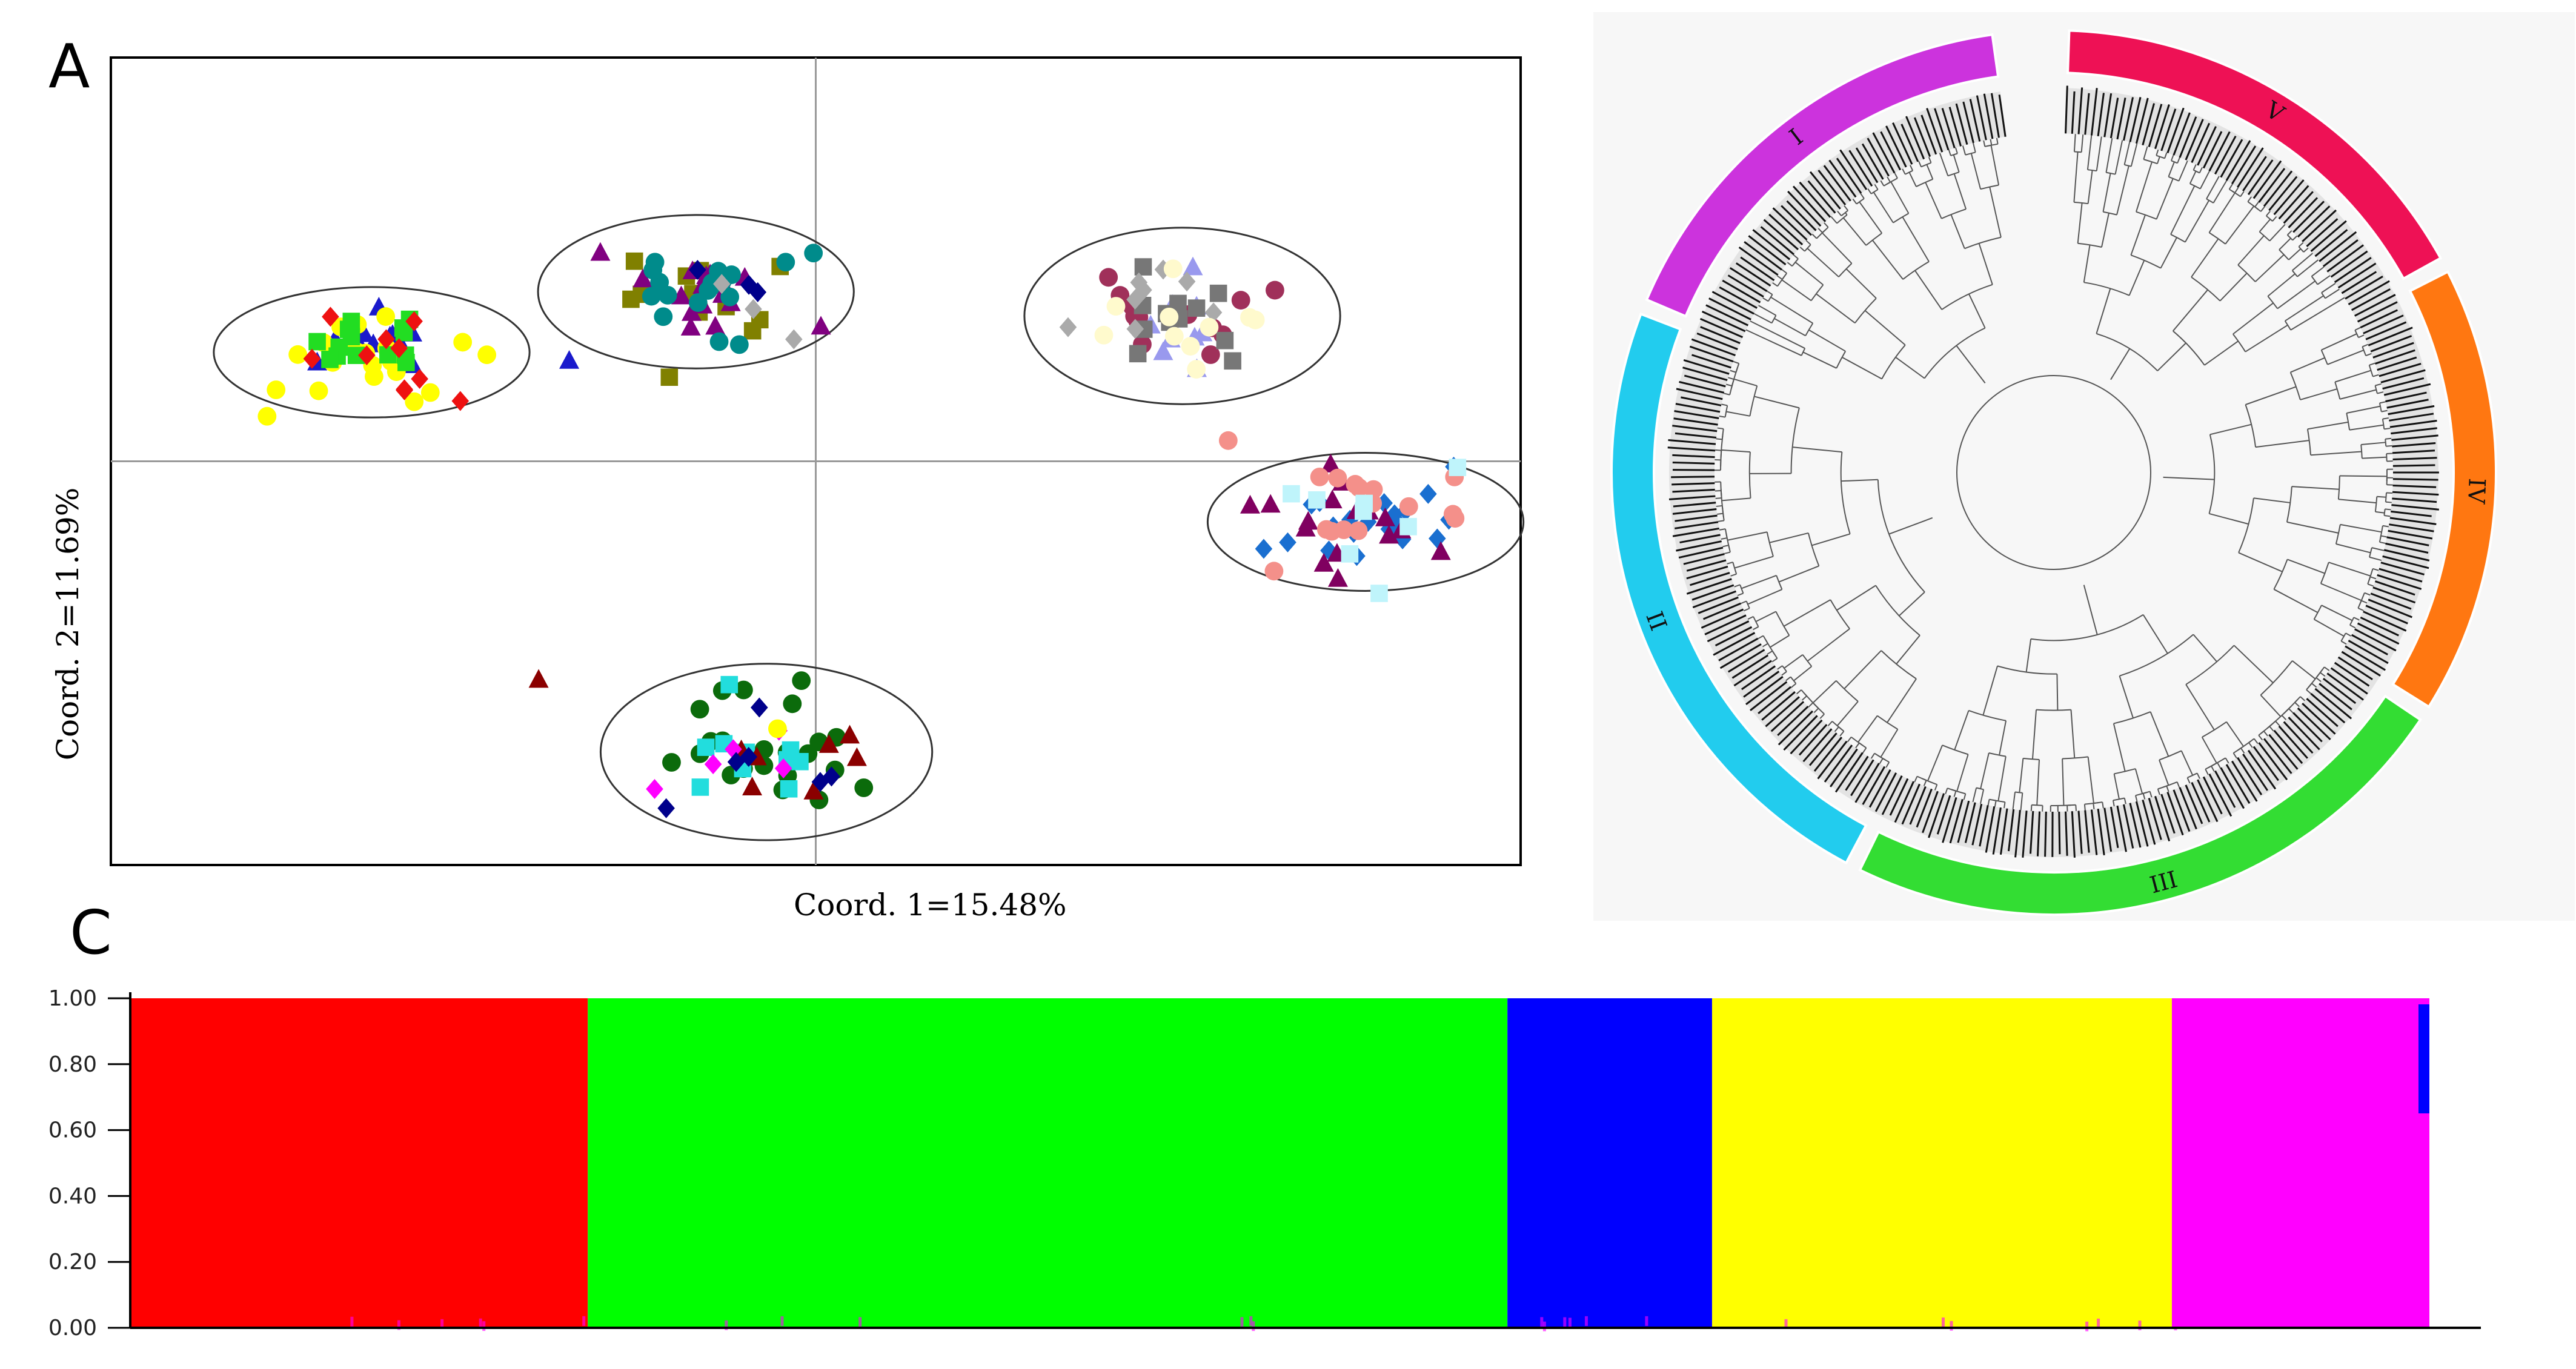  What do you see at coordinates (2140, 805) in the screenshot?
I see `clade-band-III` at bounding box center [2140, 805].